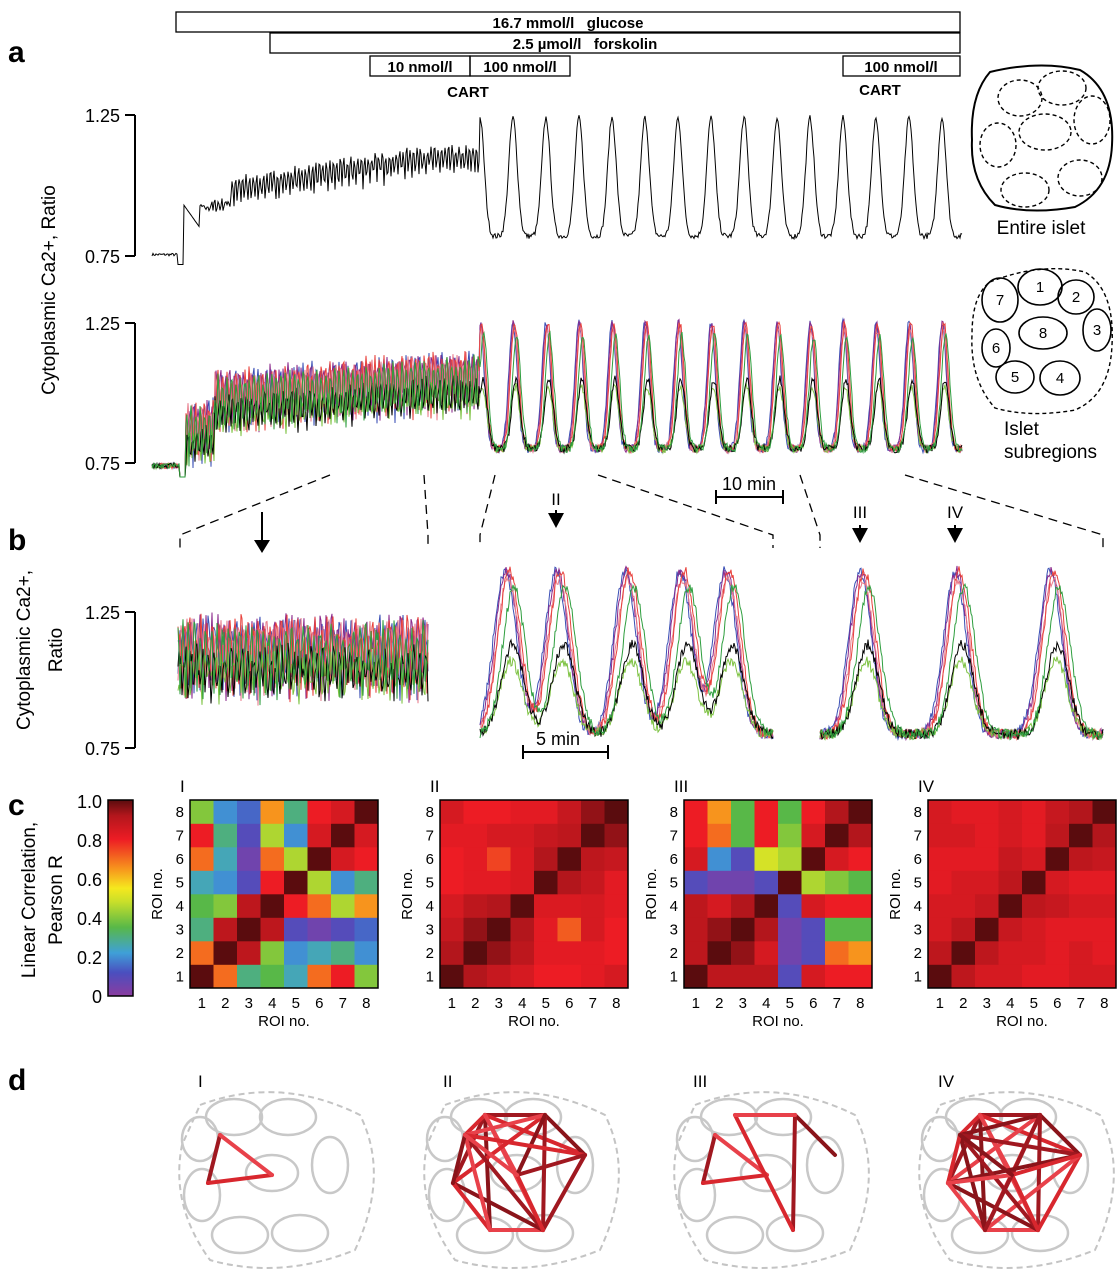 Image resolution: width=1119 pixels, height=1273 pixels. What do you see at coordinates (29, 900) in the screenshot?
I see `colorbar-label-1: Linear Correlation,` at bounding box center [29, 900].